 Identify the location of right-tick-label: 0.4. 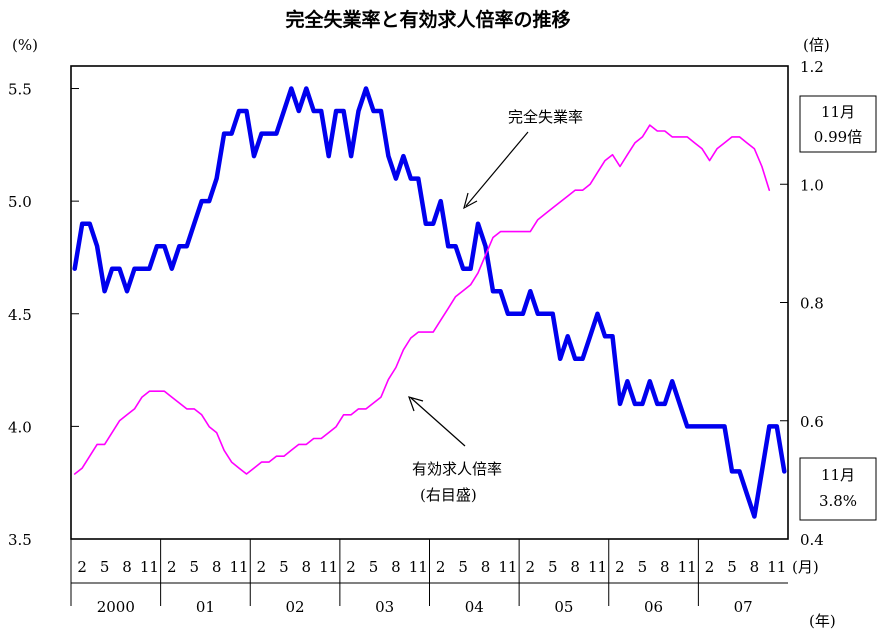
(812, 540).